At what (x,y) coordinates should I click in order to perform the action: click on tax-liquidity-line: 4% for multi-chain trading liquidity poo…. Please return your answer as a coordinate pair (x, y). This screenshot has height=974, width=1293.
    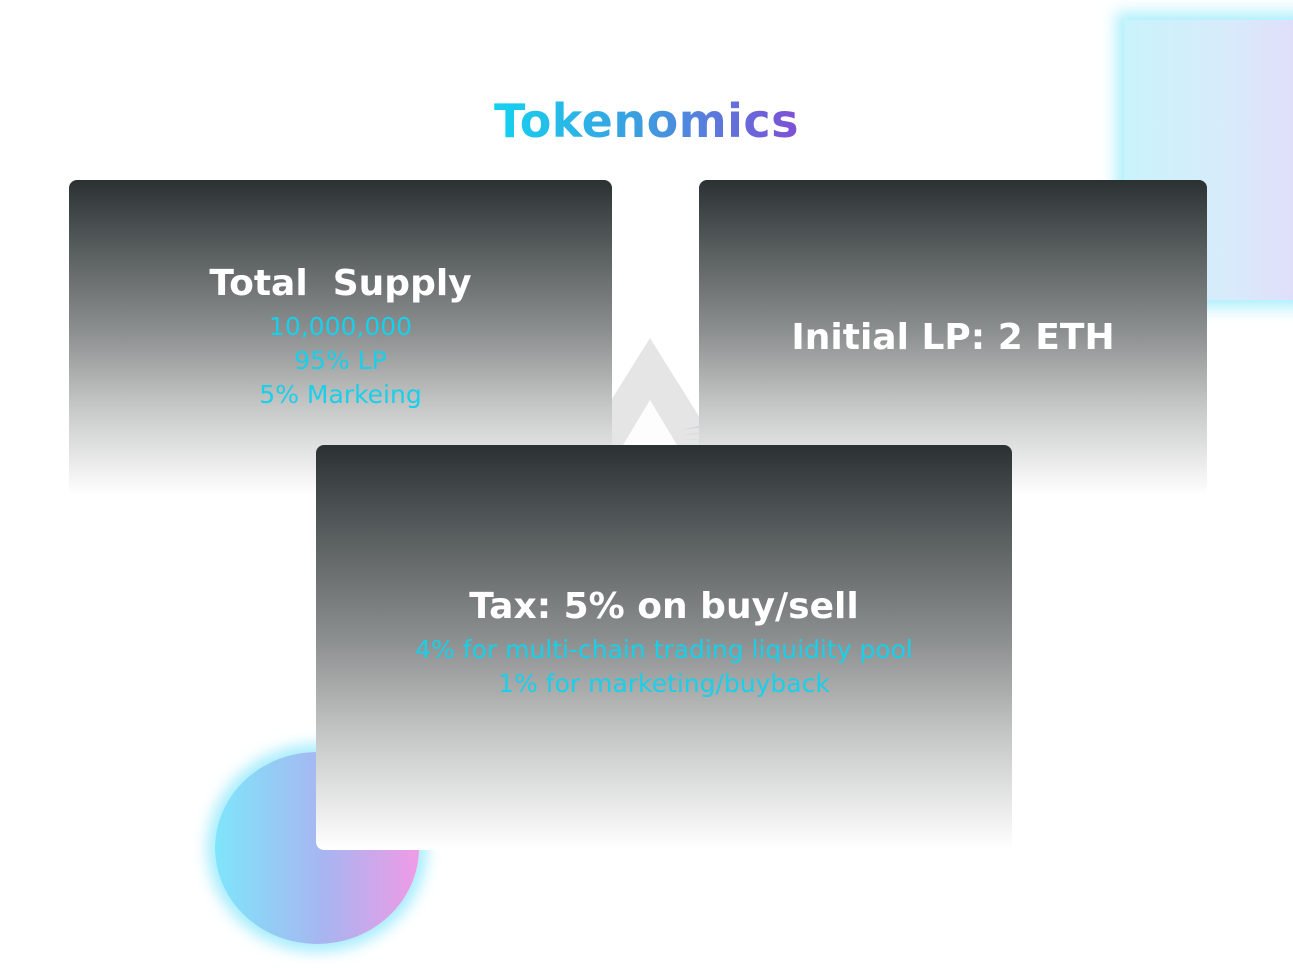
    Looking at the image, I should click on (664, 649).